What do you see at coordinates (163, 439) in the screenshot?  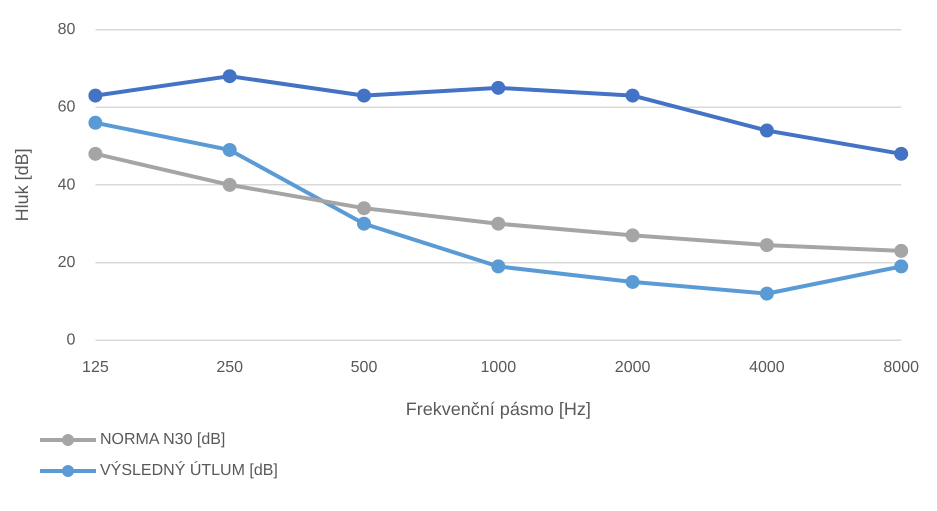 I see `legend-label: NORMA N30 [dB]` at bounding box center [163, 439].